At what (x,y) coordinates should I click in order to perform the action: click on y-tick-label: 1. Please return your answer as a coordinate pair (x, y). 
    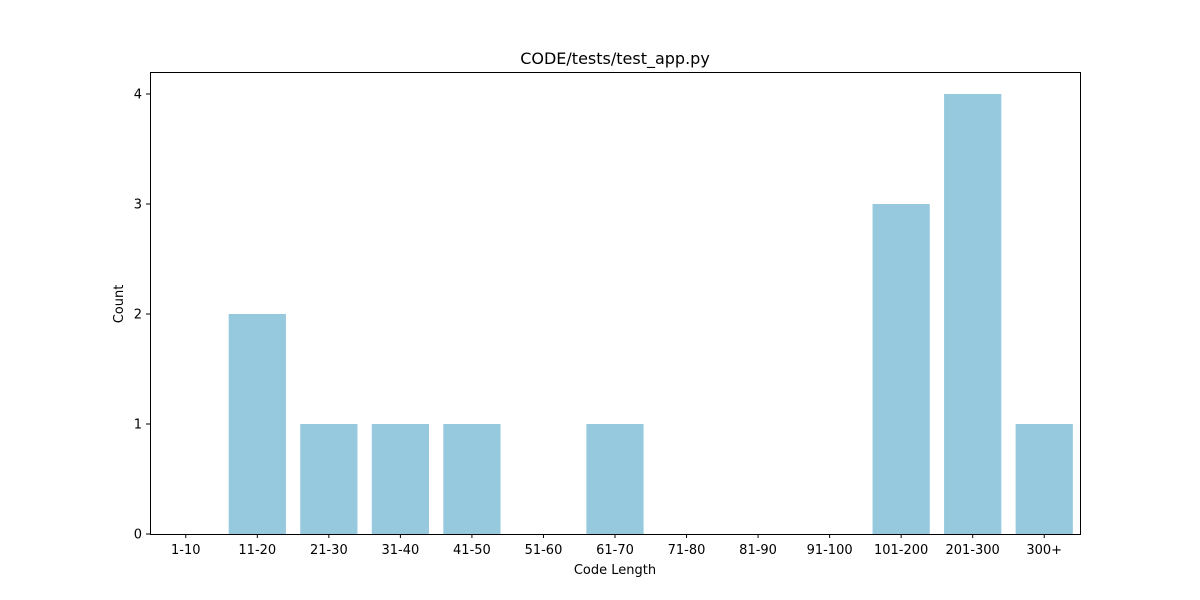
    Looking at the image, I should click on (138, 425).